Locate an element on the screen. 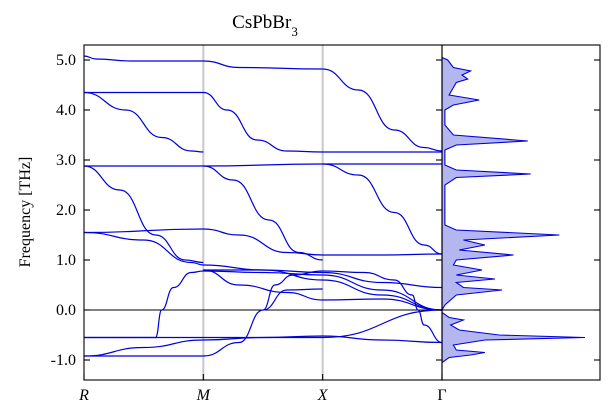  y-tick-label: 1.0 is located at coordinates (66, 260).